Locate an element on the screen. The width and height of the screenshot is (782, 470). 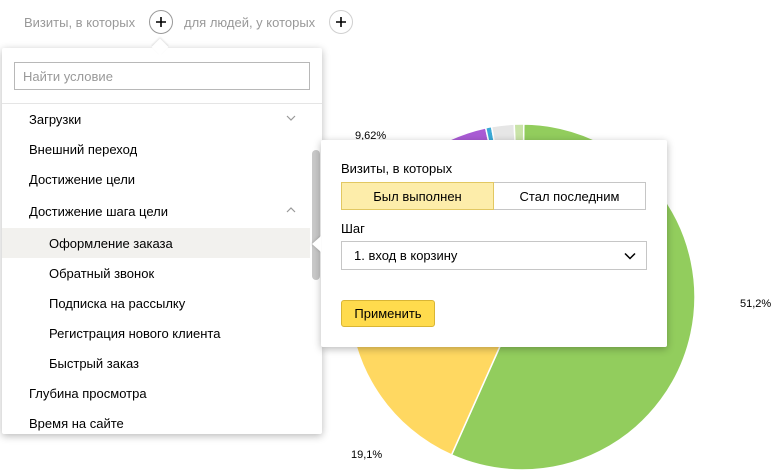
list-item-label: Быстрый заказ is located at coordinates (94, 363).